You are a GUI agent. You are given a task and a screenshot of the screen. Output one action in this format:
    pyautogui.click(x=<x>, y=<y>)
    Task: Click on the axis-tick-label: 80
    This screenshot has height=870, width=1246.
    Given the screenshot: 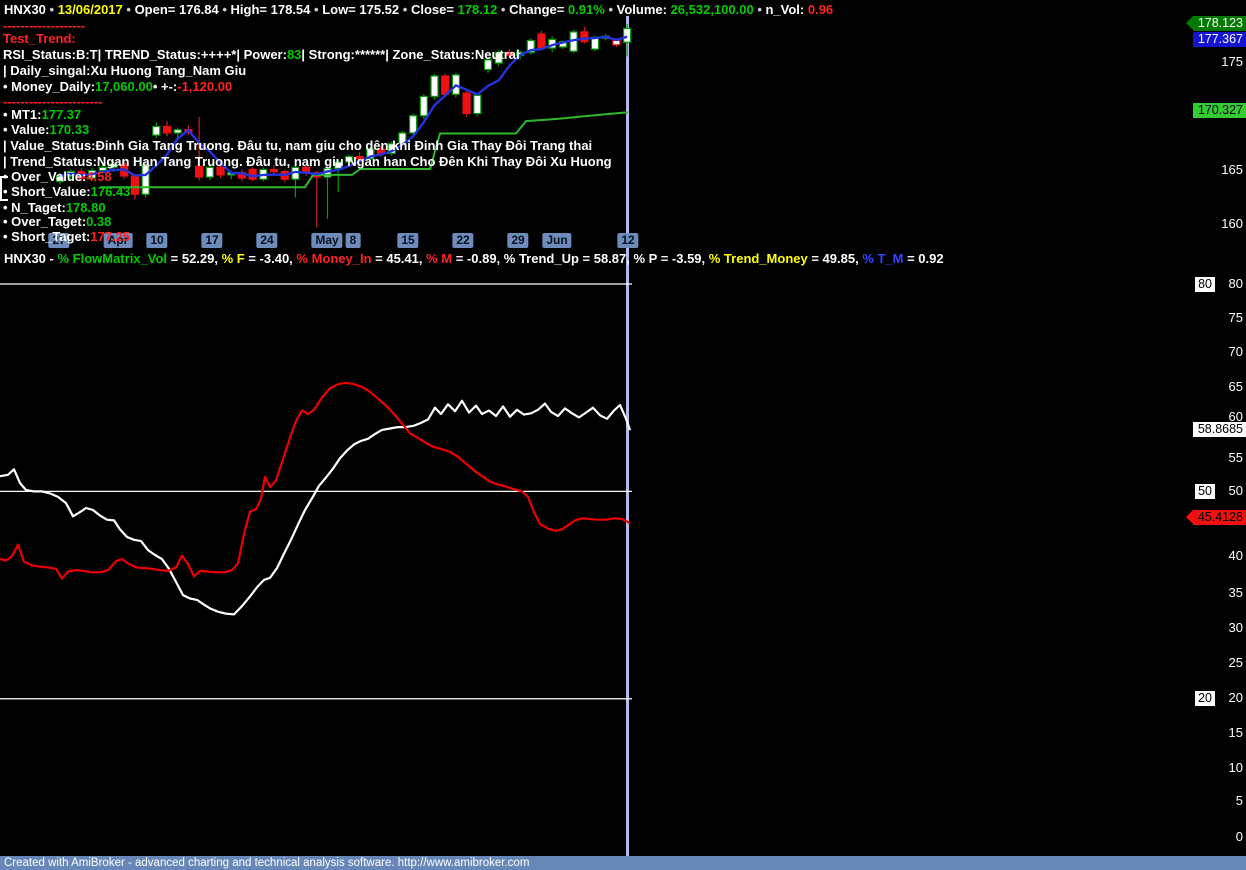 What is the action you would take?
    pyautogui.click(x=1235, y=283)
    